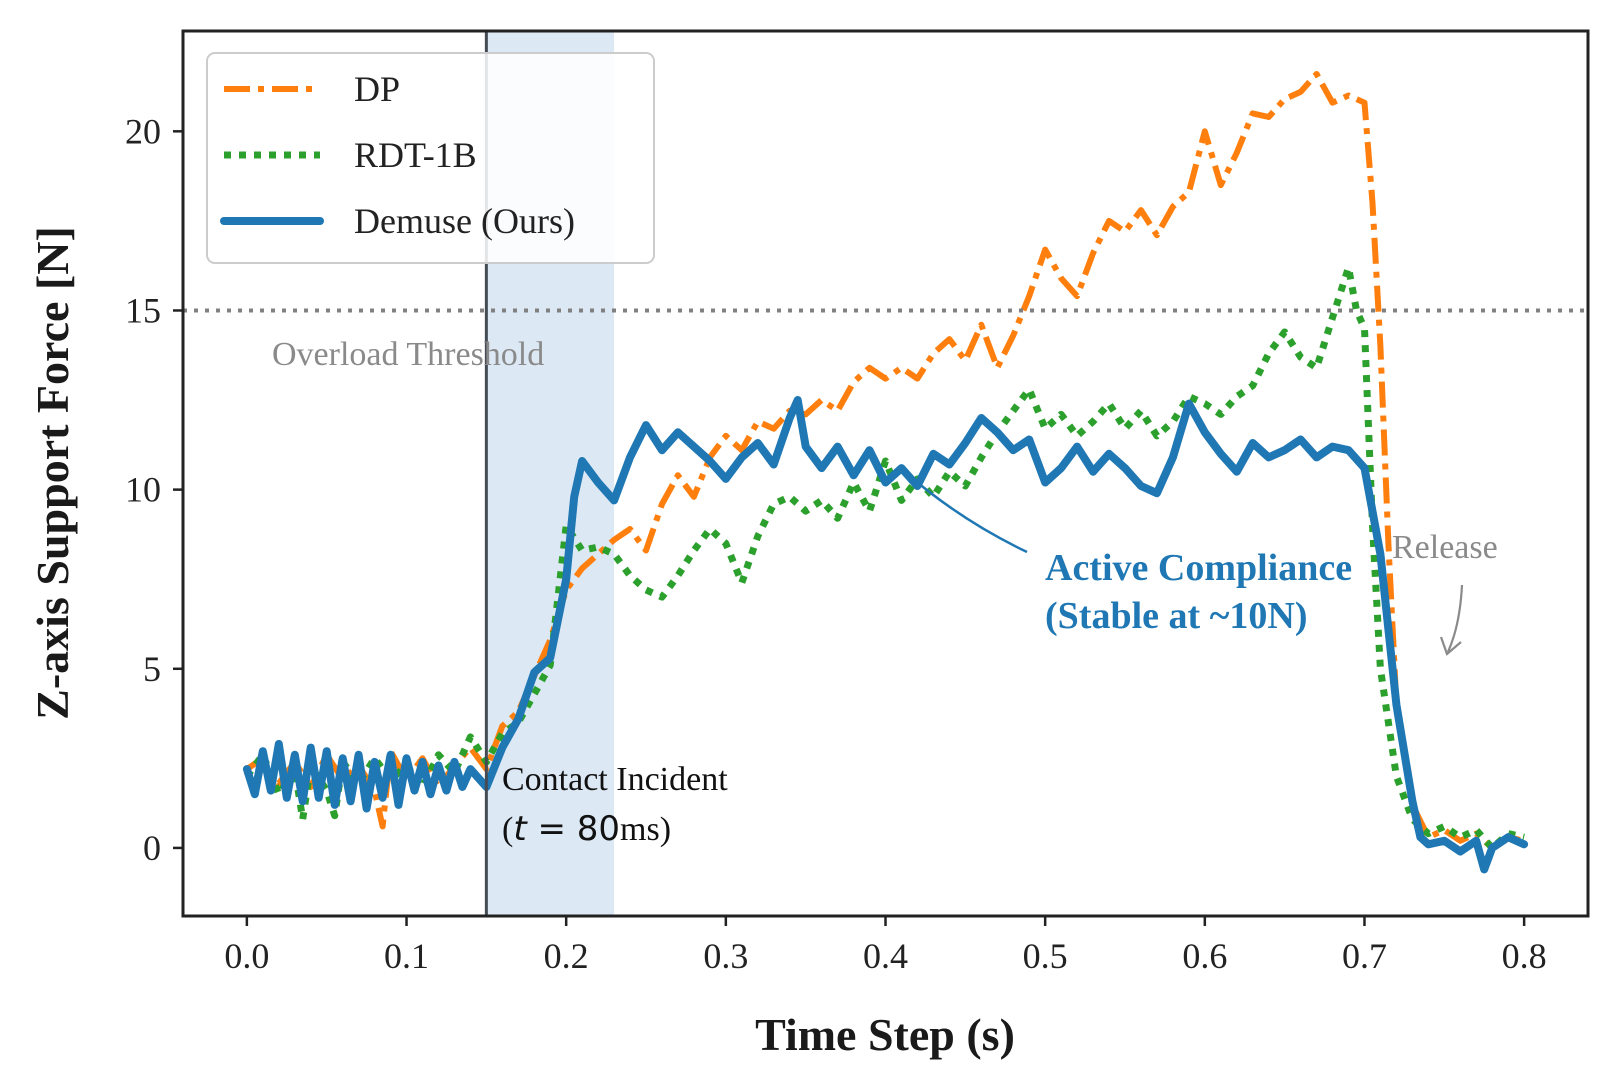 This screenshot has width=1606, height=1086. Describe the element at coordinates (152, 848) in the screenshot. I see `y-tick-label: 0` at that location.